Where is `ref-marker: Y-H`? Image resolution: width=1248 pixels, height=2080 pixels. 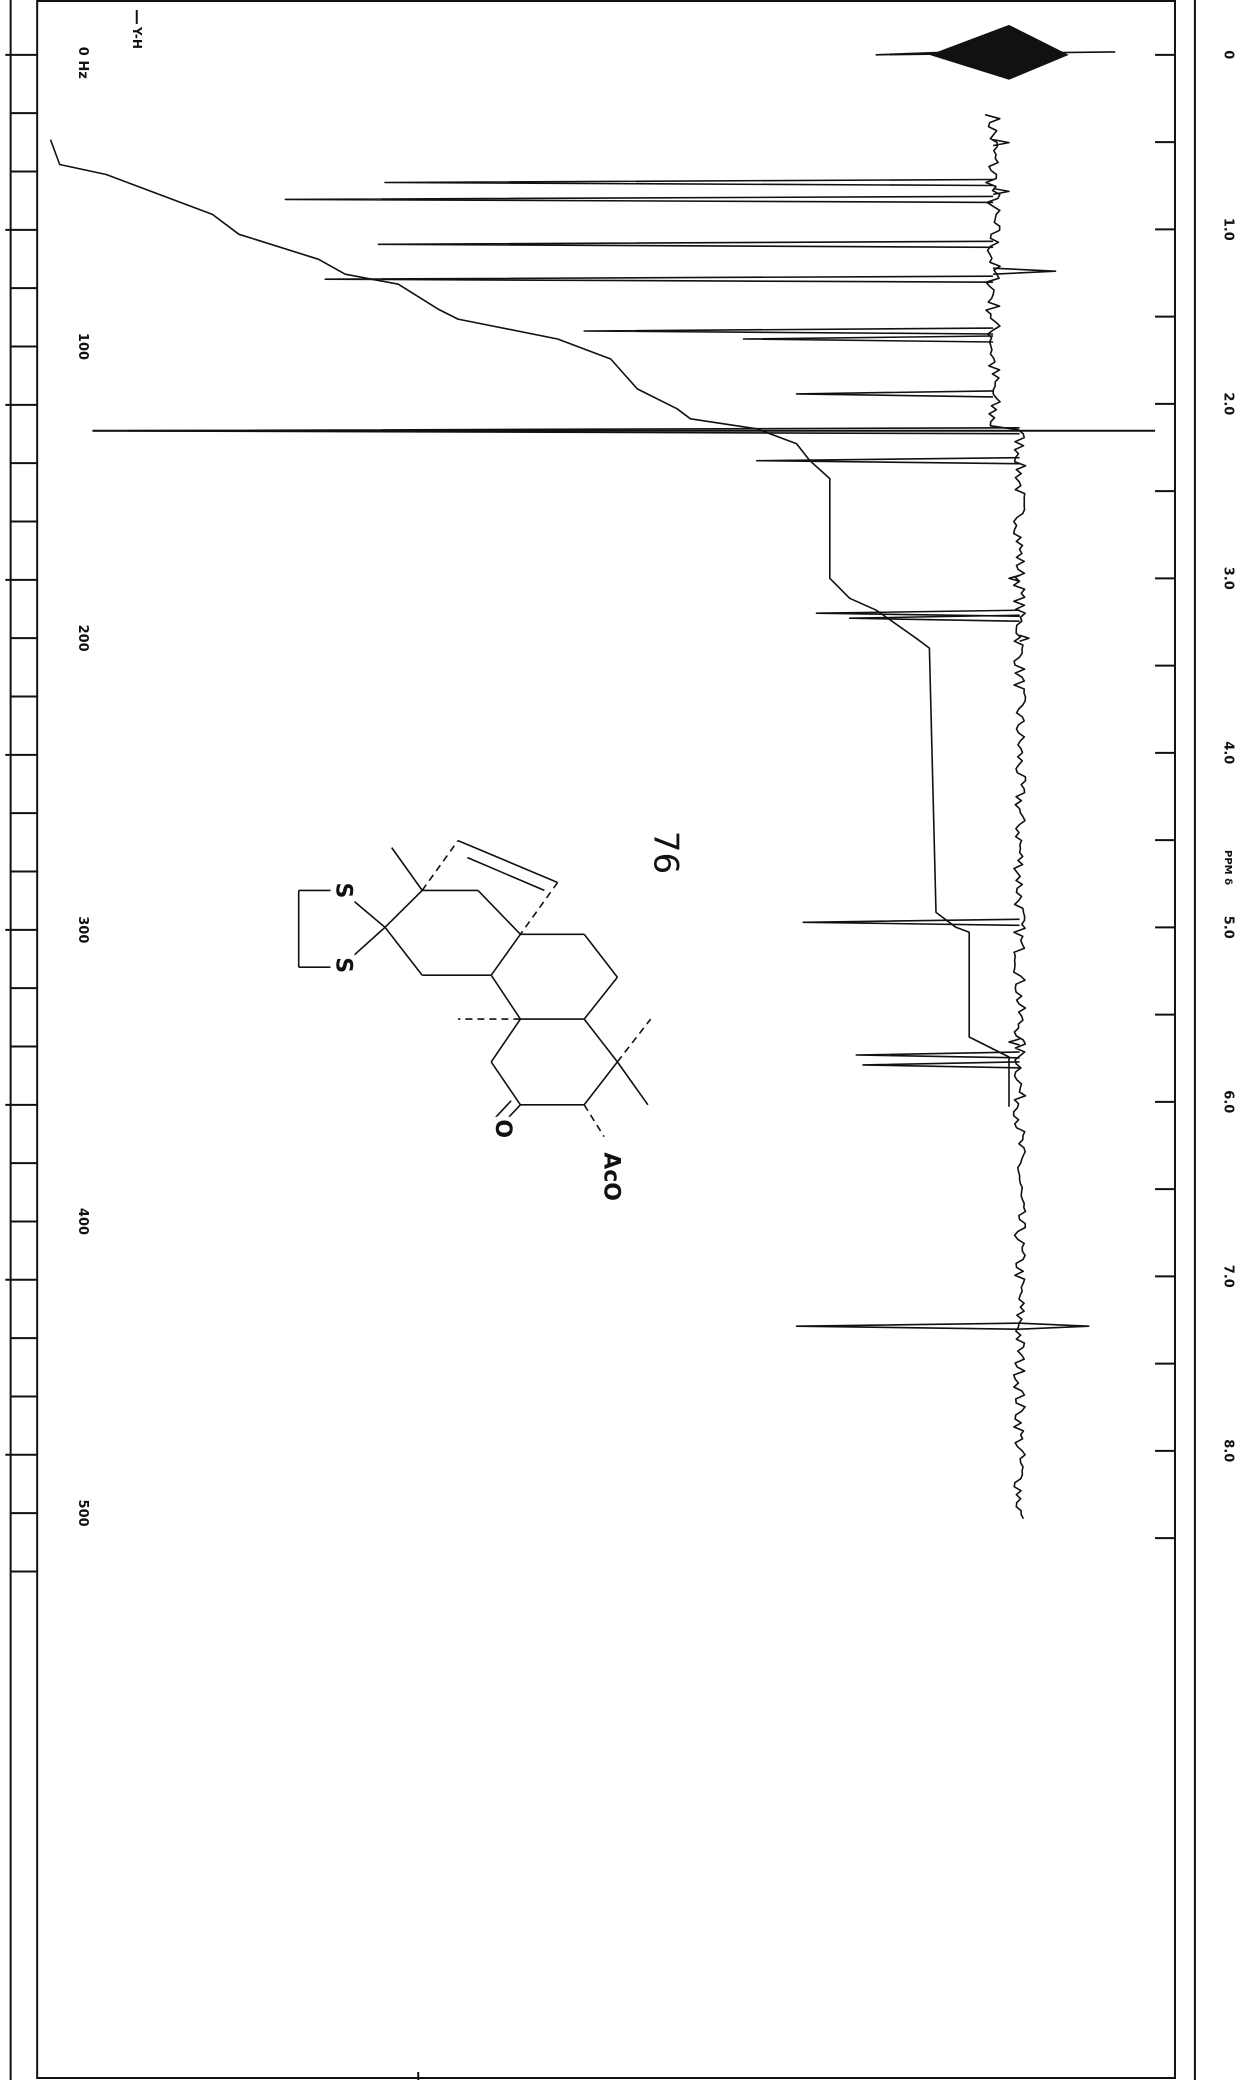
ref-marker: Y-H is located at coordinates (137, 37).